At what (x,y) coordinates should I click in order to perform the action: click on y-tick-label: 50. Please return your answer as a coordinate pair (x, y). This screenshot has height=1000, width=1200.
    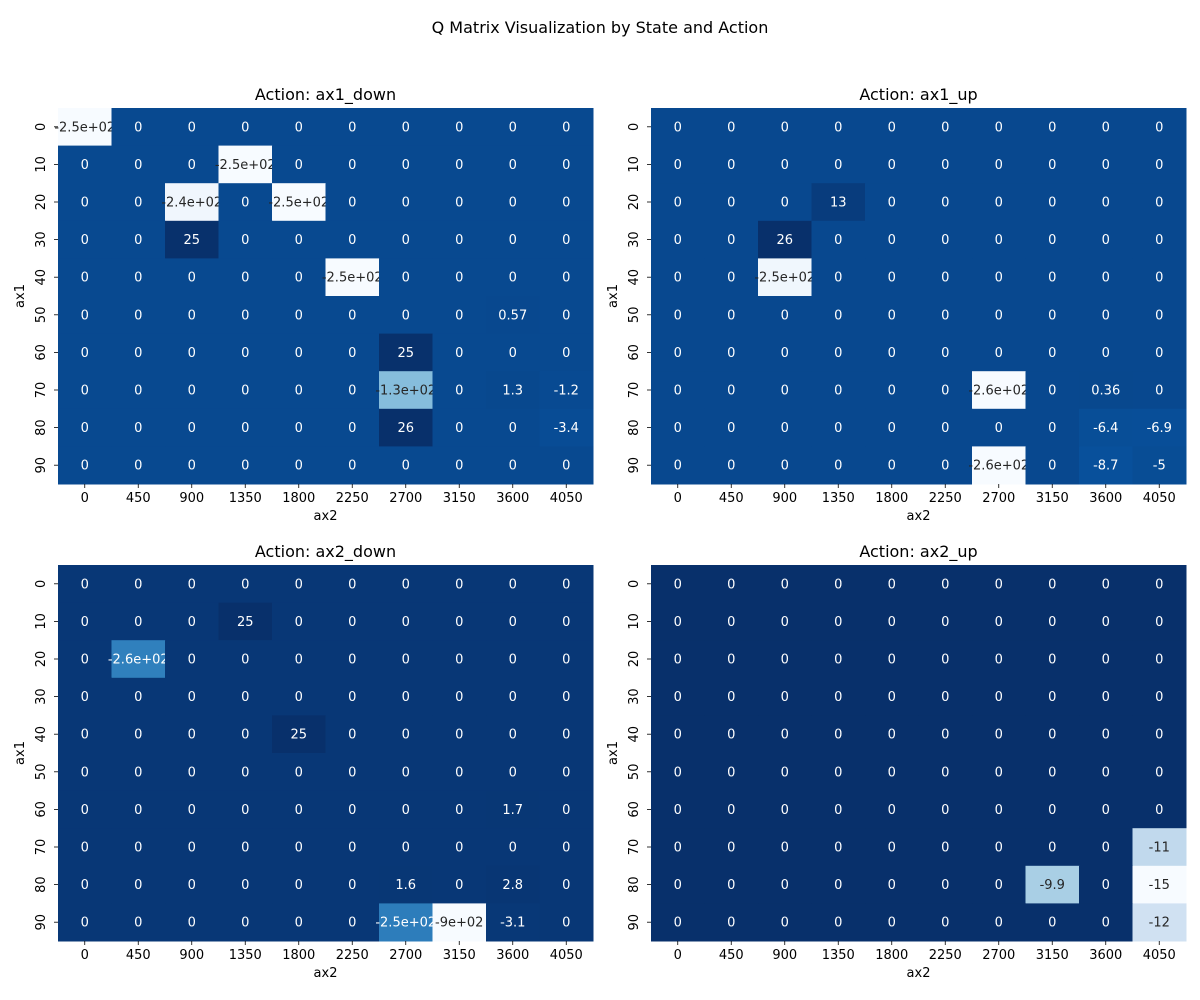
    Looking at the image, I should click on (41, 315).